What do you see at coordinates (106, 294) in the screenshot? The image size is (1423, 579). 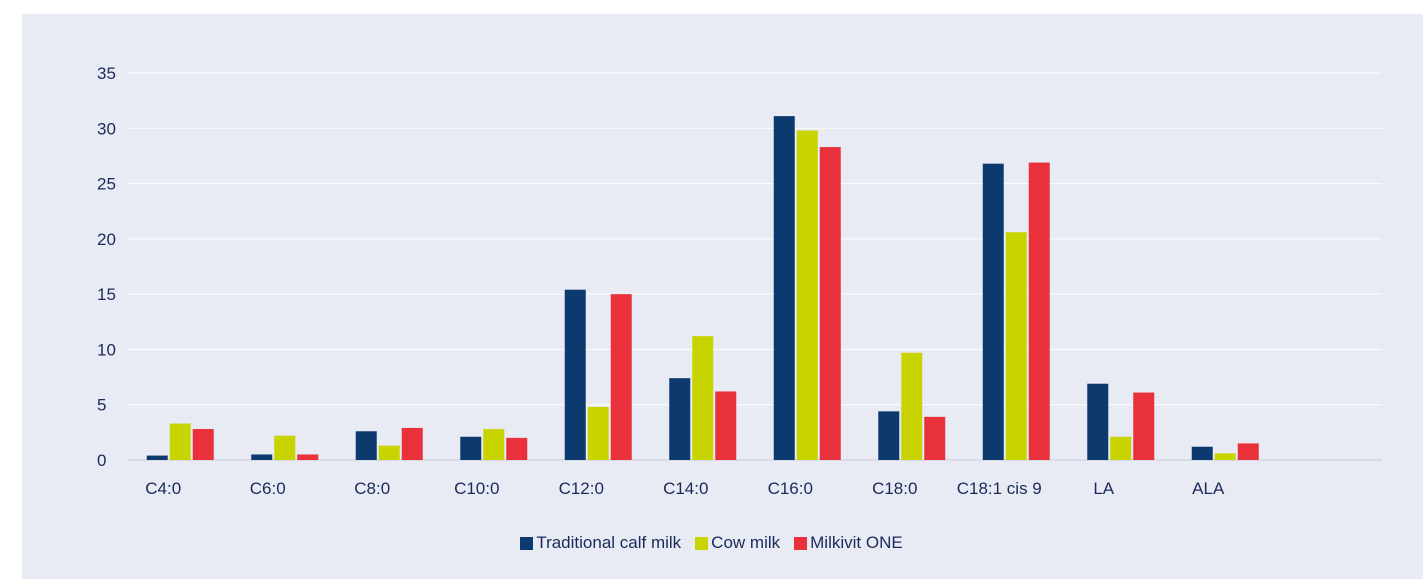 I see `y-tick-label: 15` at bounding box center [106, 294].